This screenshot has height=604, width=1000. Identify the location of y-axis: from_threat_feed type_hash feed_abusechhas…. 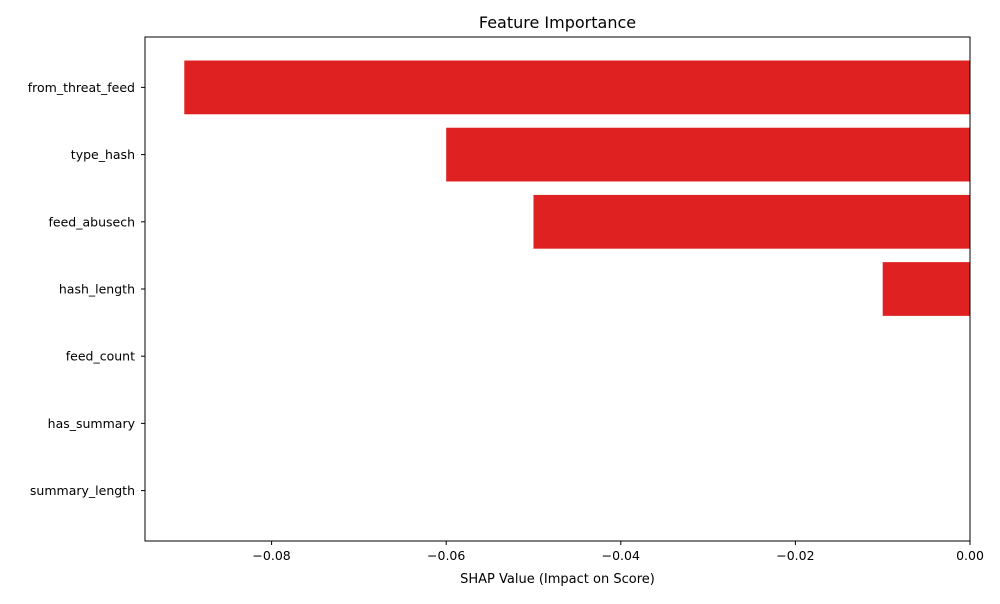
(86, 289).